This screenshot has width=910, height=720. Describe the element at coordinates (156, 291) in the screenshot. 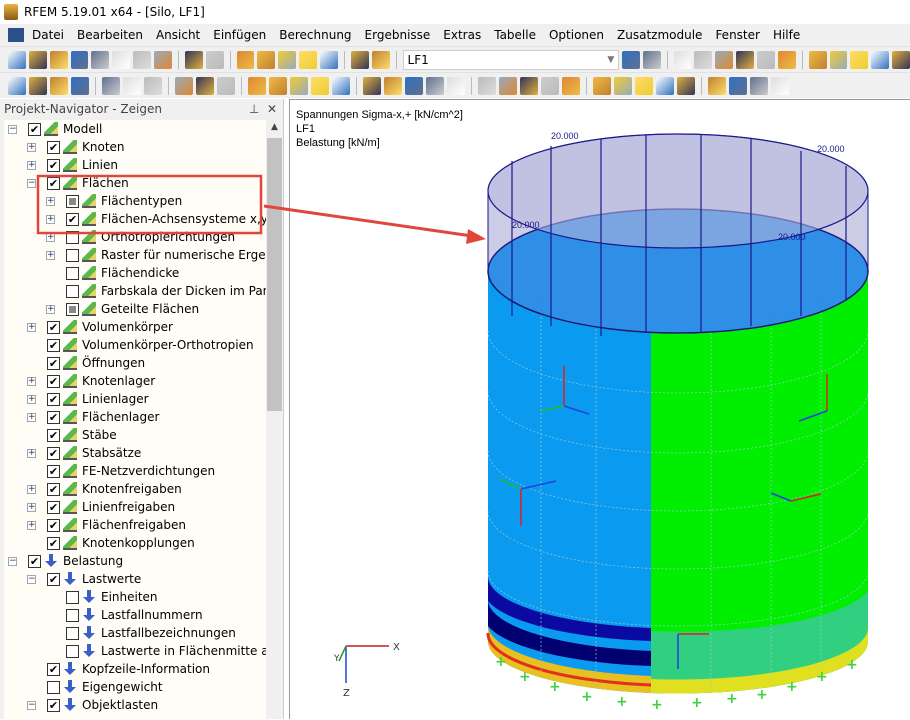

I see `tree-item: Farbskala der Dicken im Panel` at that location.